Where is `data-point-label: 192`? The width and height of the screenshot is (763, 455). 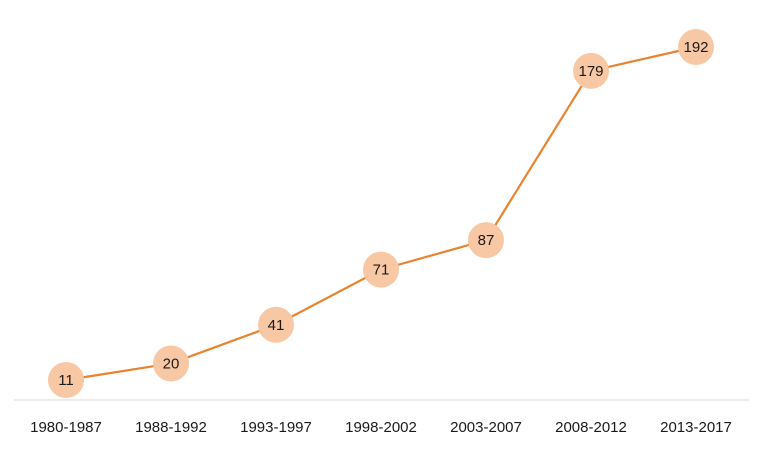
data-point-label: 192 is located at coordinates (695, 47).